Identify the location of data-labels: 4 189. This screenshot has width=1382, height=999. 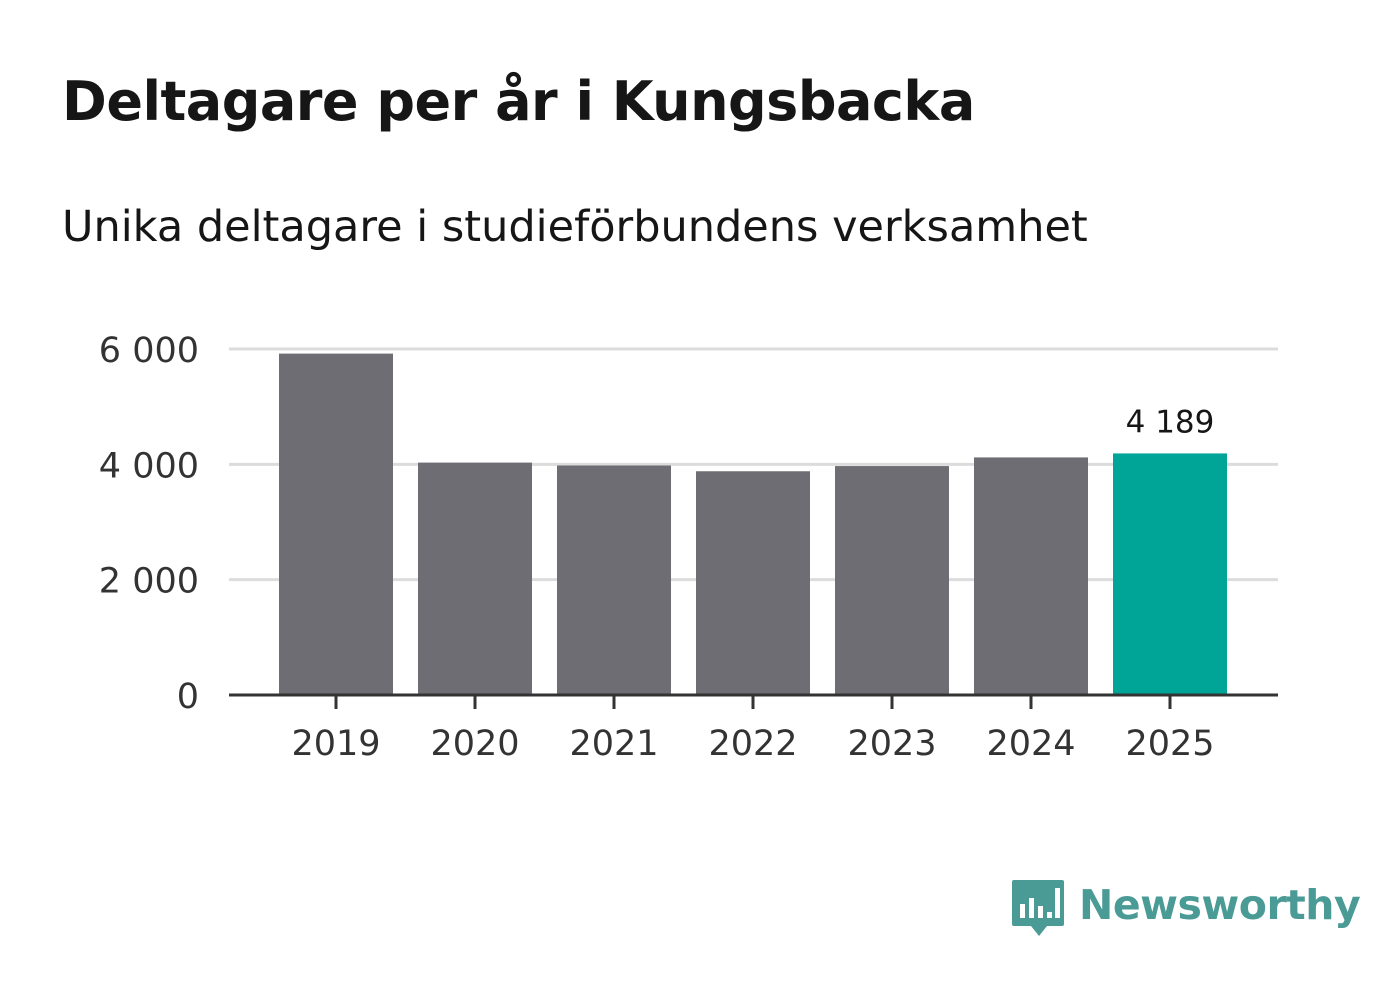
(1170, 422).